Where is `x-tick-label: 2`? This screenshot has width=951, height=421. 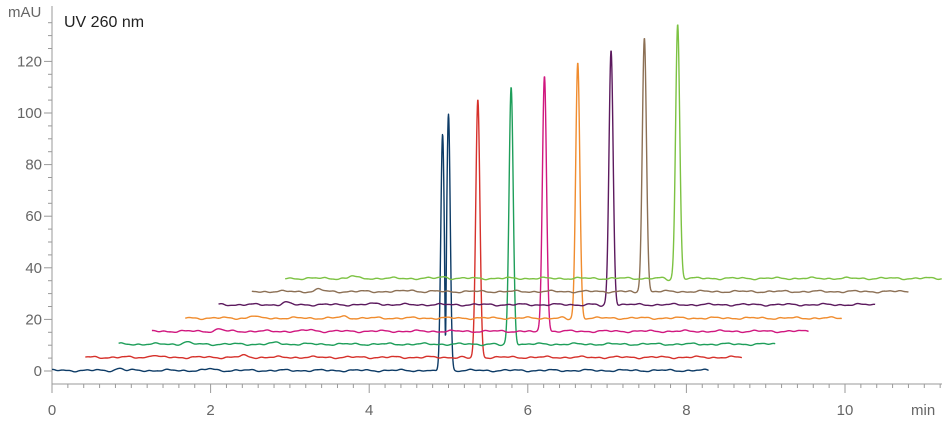 x-tick-label: 2 is located at coordinates (210, 410).